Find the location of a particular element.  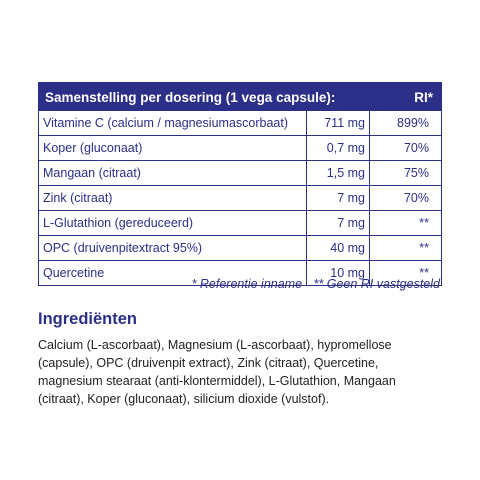

row-amount: 711 mg is located at coordinates (338, 123).